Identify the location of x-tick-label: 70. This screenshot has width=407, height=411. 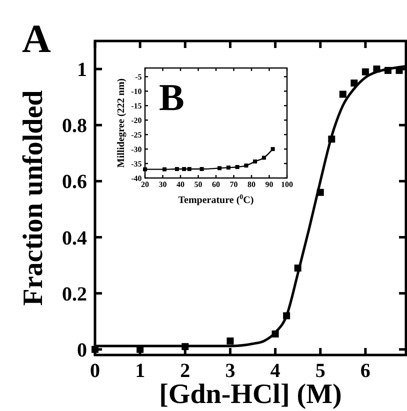
(234, 184).